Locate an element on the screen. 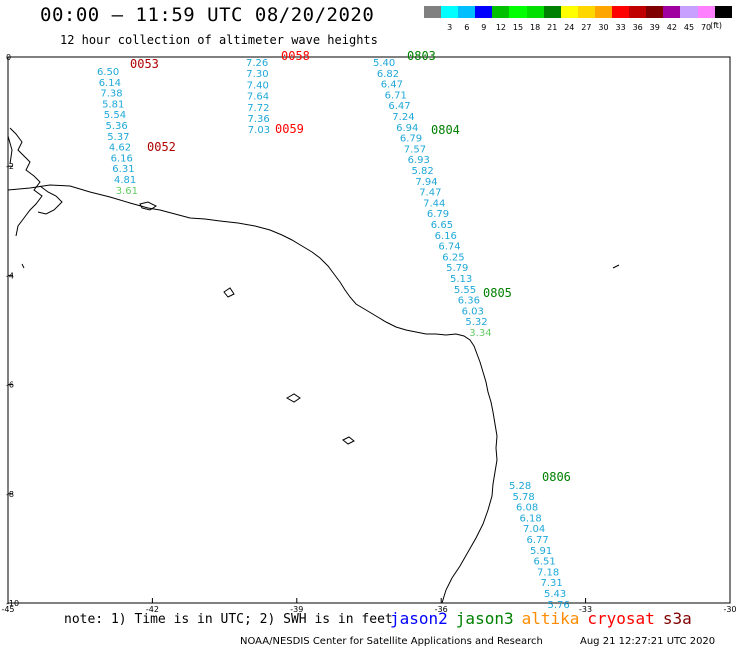 This screenshot has width=740, height=650. wave-height-value: 6.65 is located at coordinates (442, 225).